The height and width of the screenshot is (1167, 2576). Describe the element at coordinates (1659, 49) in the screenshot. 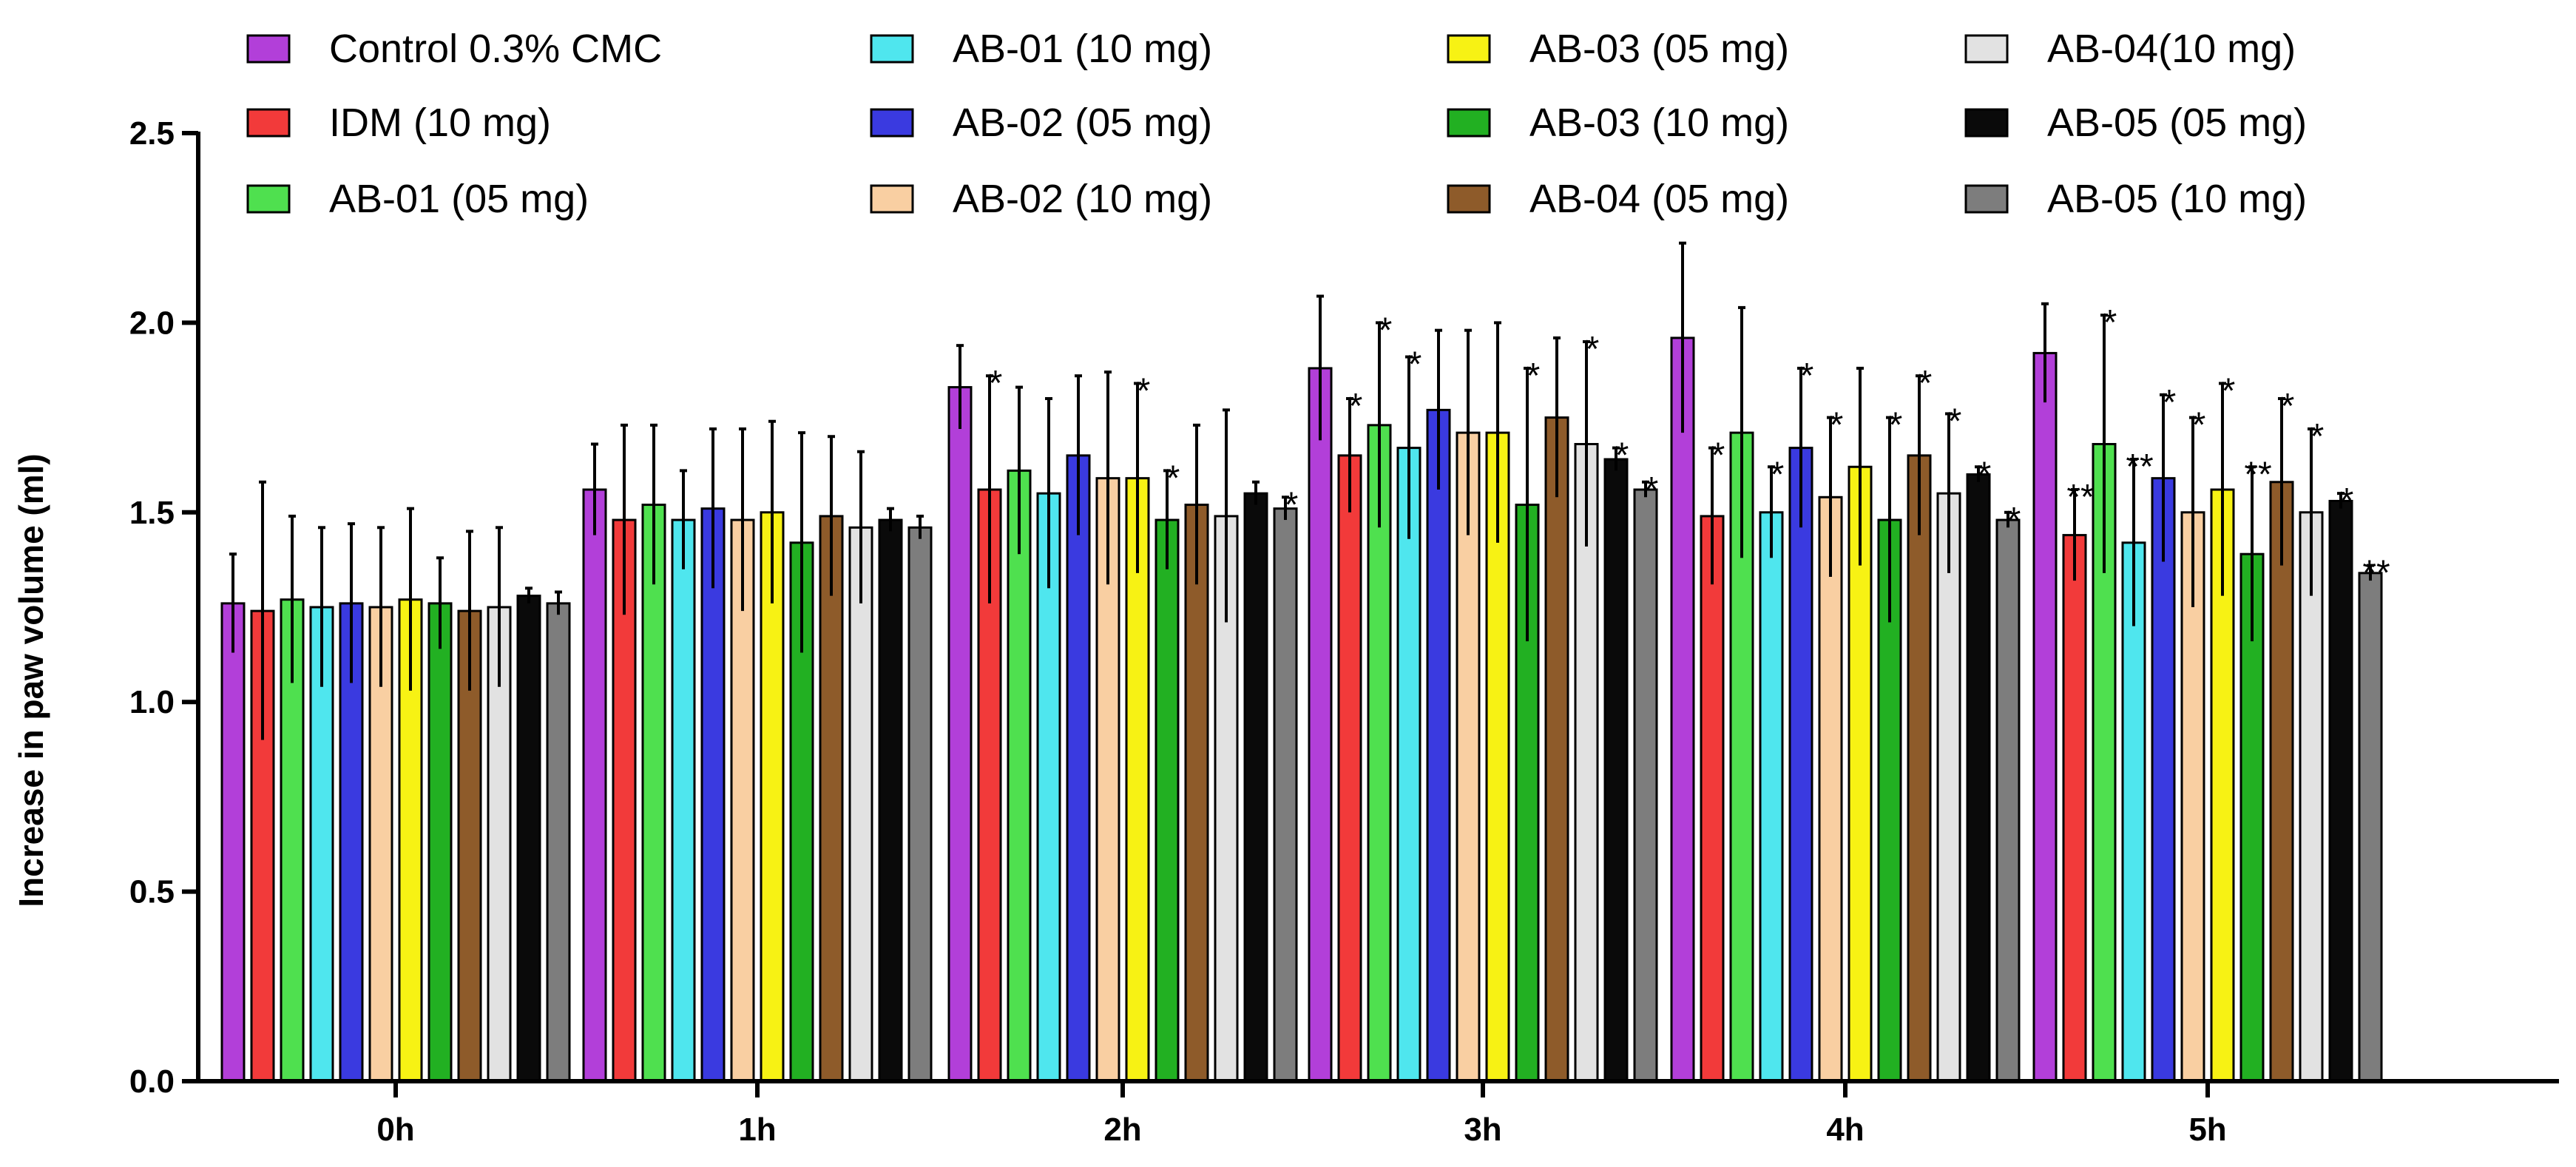

I see `legend-label: AB-03 (05 mg)` at that location.